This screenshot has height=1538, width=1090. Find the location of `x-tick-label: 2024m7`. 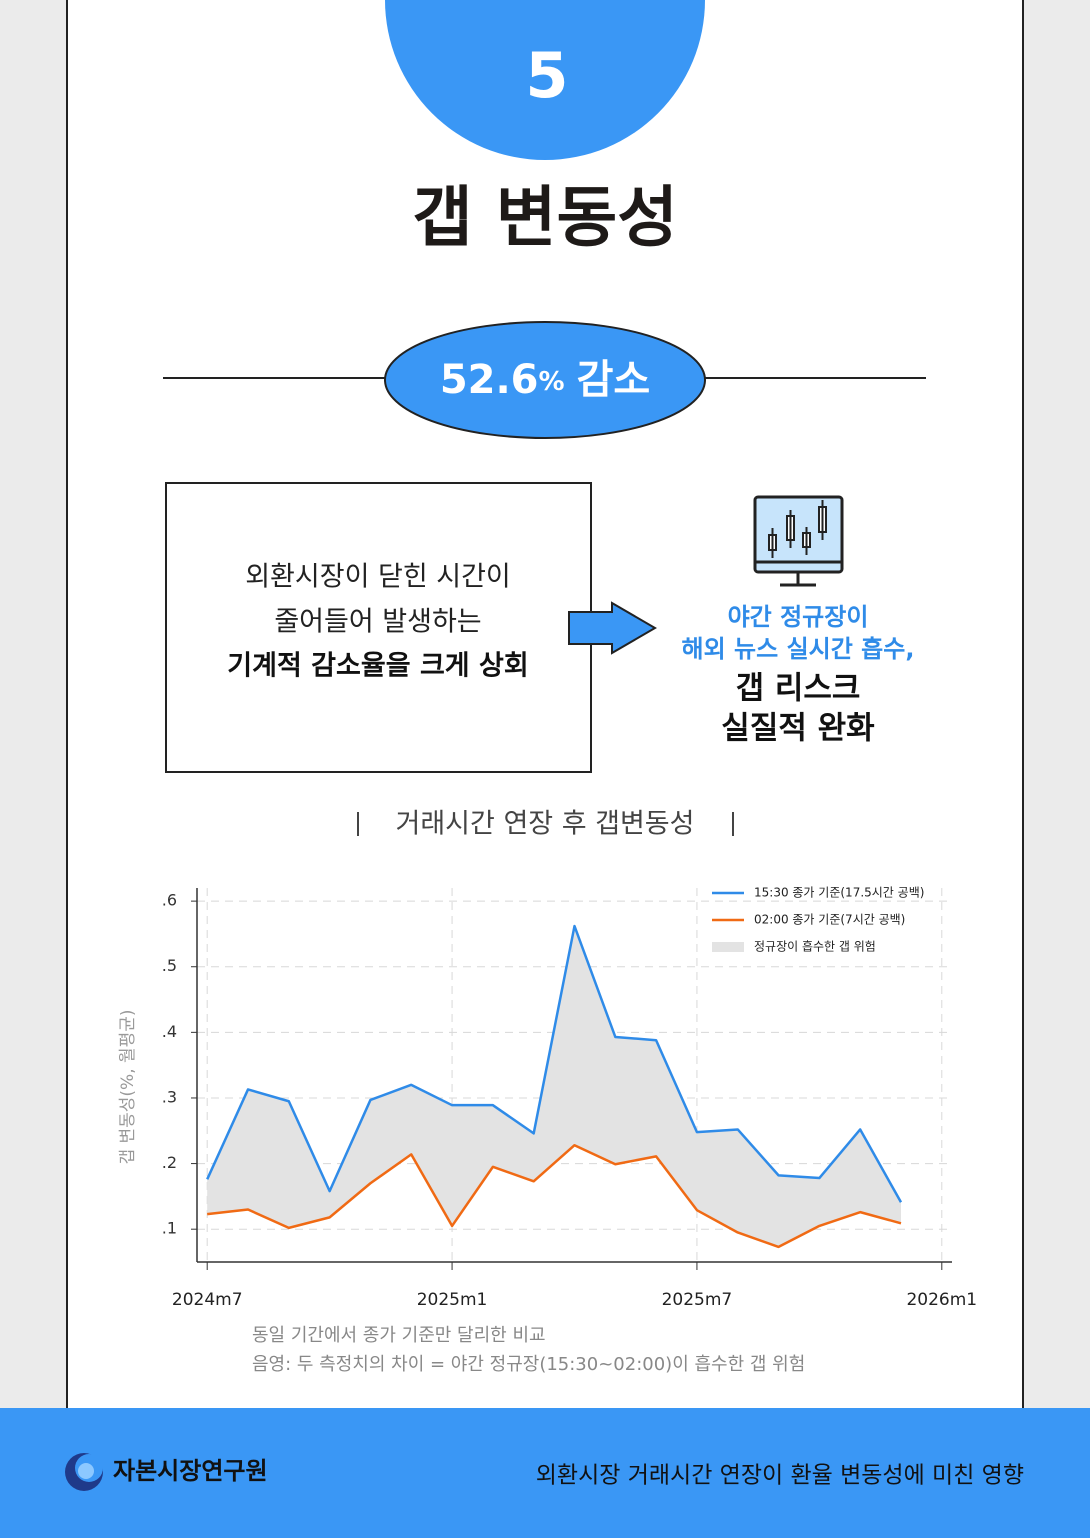

x-tick-label: 2024m7 is located at coordinates (207, 1300).